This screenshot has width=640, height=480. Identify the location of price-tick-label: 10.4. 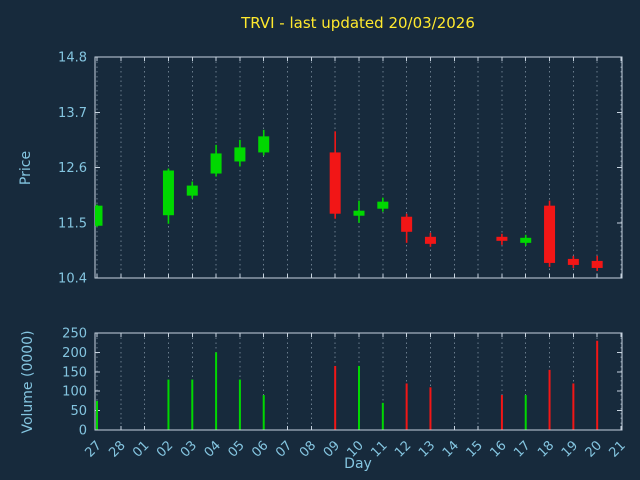
(72, 279).